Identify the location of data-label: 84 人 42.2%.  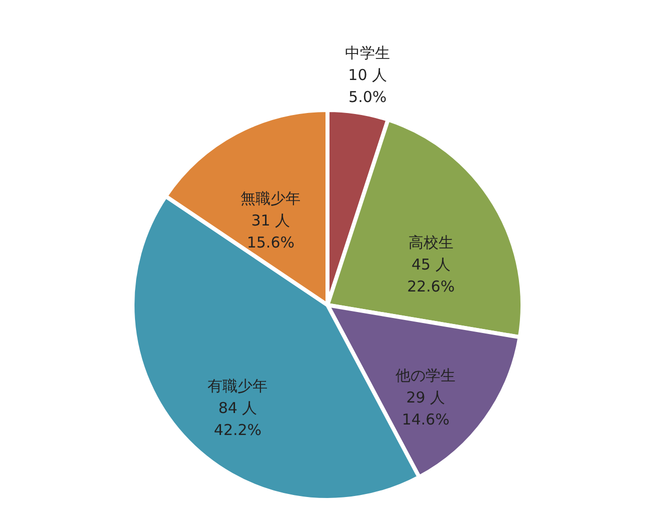
(238, 418).